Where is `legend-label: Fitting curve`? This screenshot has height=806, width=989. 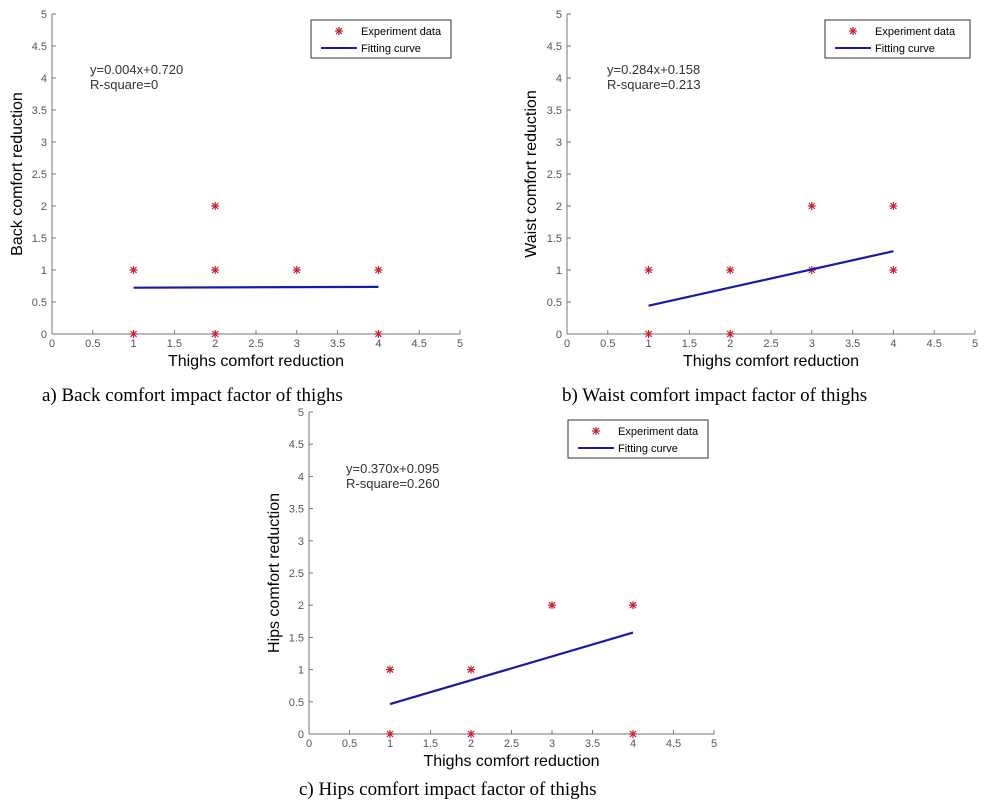
legend-label: Fitting curve is located at coordinates (648, 449).